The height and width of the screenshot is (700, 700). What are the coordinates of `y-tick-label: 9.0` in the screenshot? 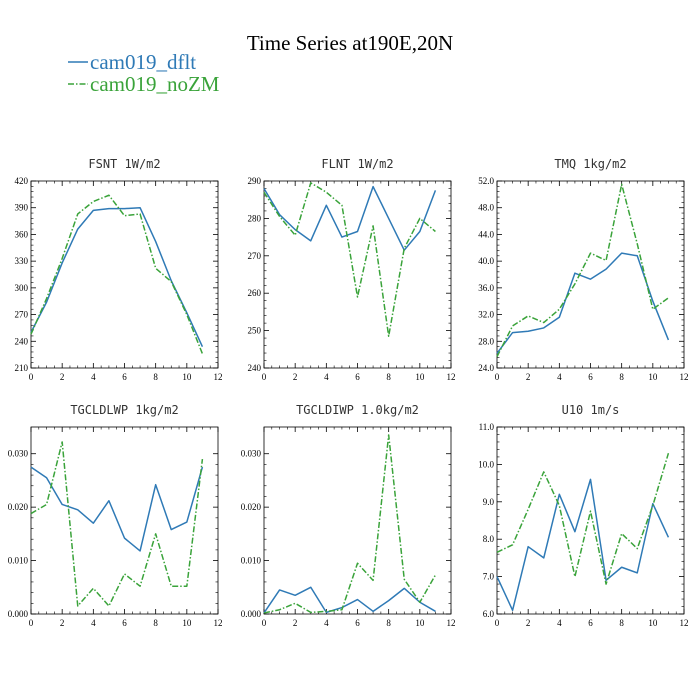 It's located at (489, 502).